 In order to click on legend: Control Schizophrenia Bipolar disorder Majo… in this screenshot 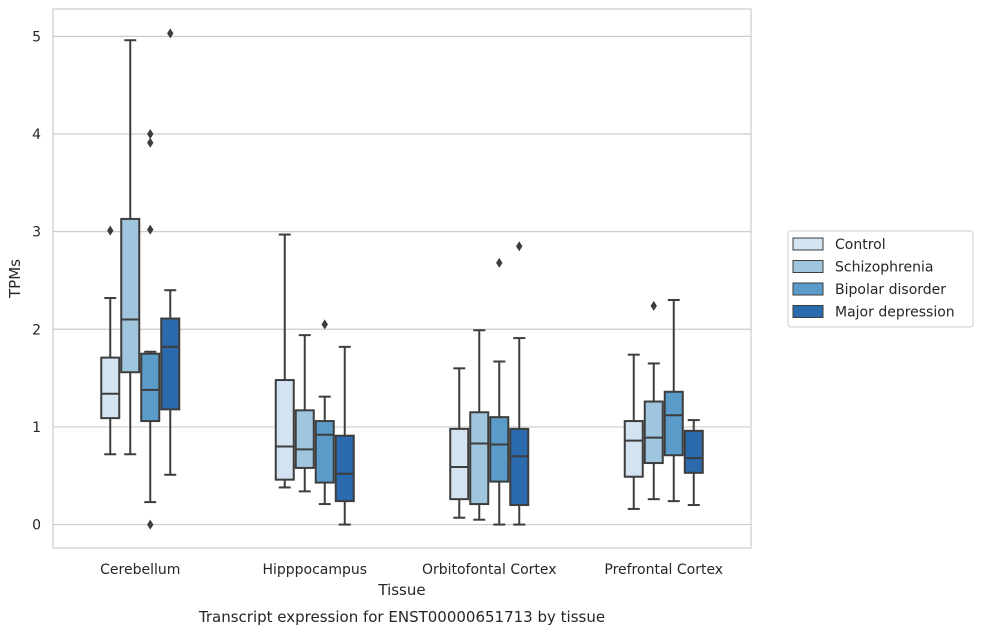, I will do `click(880, 279)`.